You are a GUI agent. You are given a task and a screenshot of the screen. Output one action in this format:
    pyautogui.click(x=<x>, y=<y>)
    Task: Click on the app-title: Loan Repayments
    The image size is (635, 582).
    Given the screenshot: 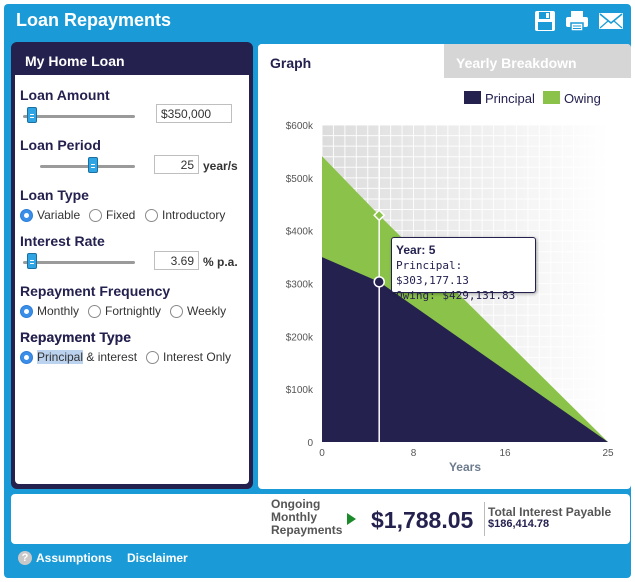 What is the action you would take?
    pyautogui.click(x=94, y=20)
    